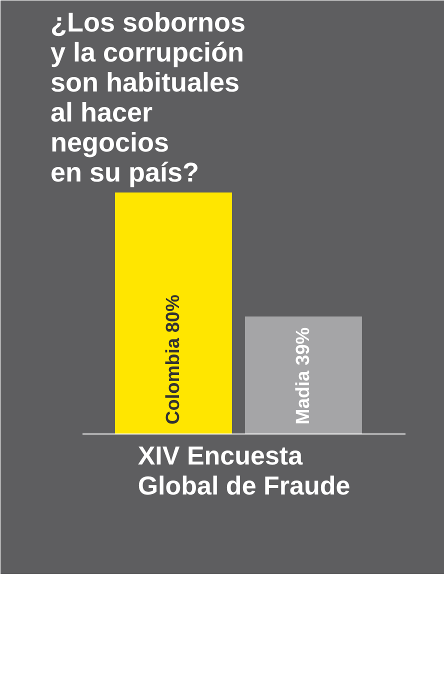 The height and width of the screenshot is (700, 444). I want to click on data-label: Colombia 80%, so click(173, 359).